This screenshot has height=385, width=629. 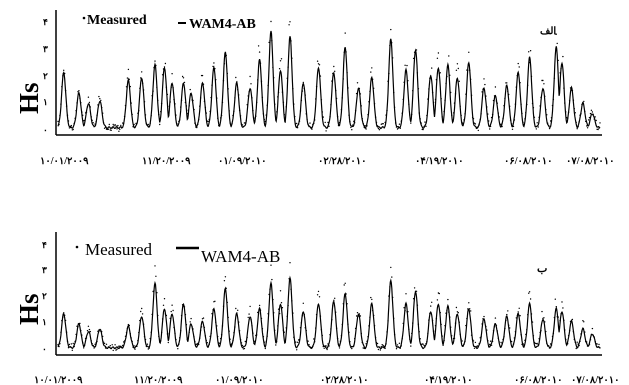 I want to click on legend-model-label: WAM4-AB, so click(x=222, y=24).